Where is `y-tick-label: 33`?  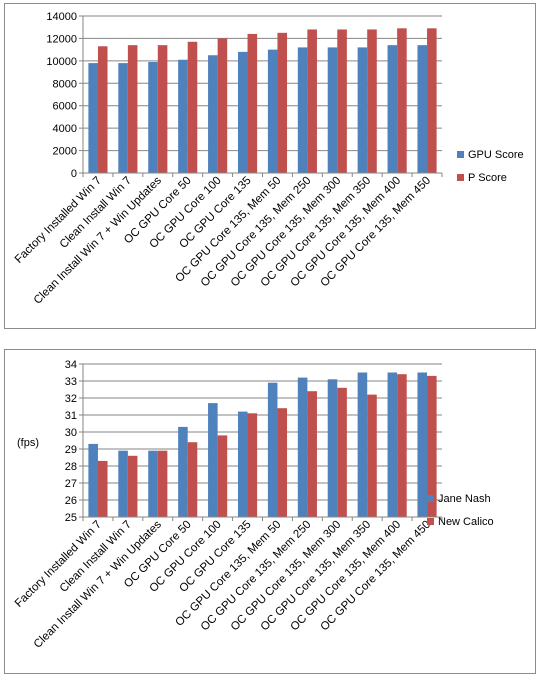 y-tick-label: 33 is located at coordinates (71, 382).